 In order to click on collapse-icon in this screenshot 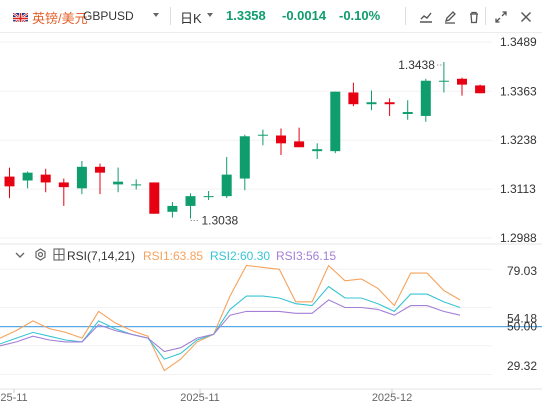, I will do `click(20, 255)`.